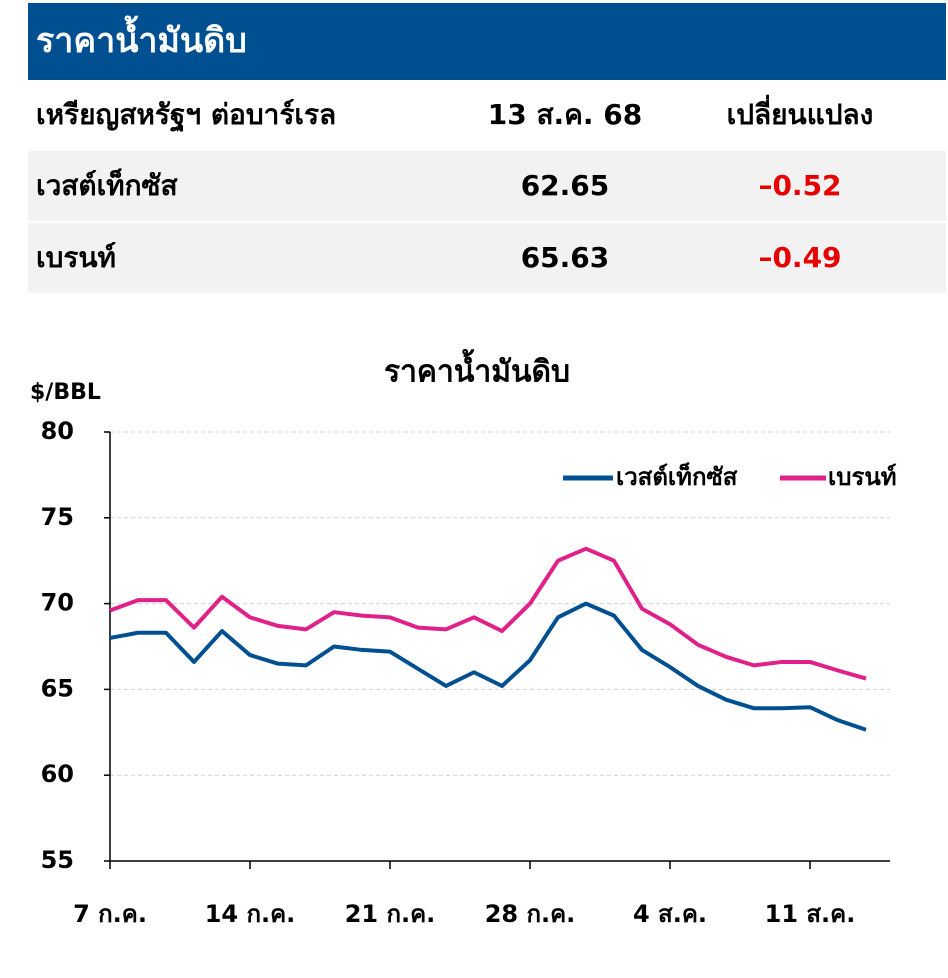 The width and height of the screenshot is (948, 978). What do you see at coordinates (390, 914) in the screenshot?
I see `x-tick-label: 21 ก.ค.` at bounding box center [390, 914].